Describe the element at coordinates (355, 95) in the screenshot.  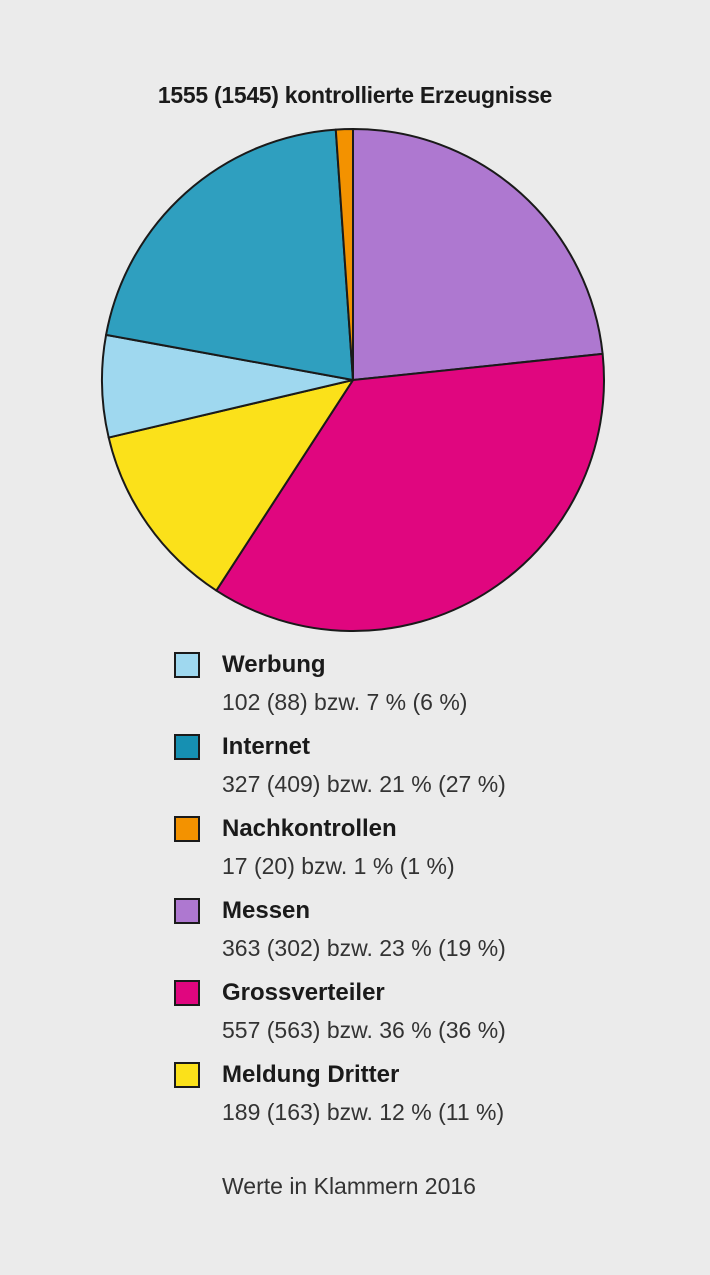
I see `chart-title: 1555 (1545) kontrollierte Erzeugnisse` at that location.